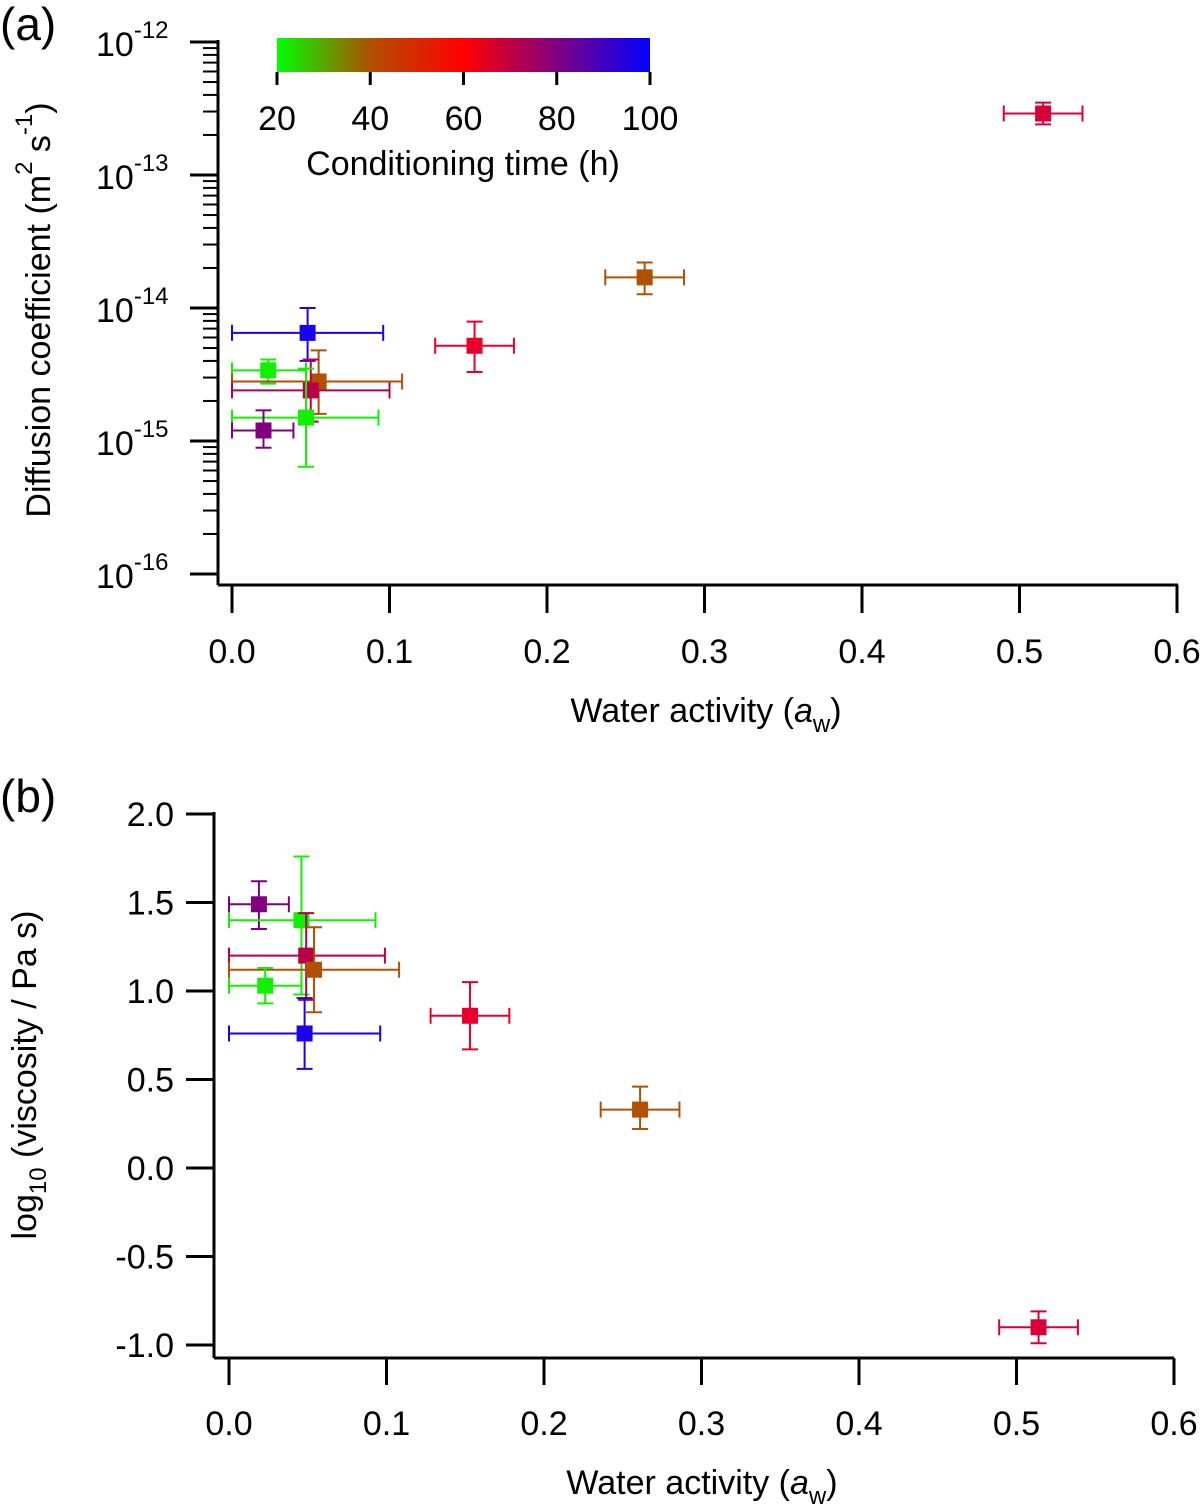  Describe the element at coordinates (28, 796) in the screenshot. I see `panel-label-b: (b)` at that location.